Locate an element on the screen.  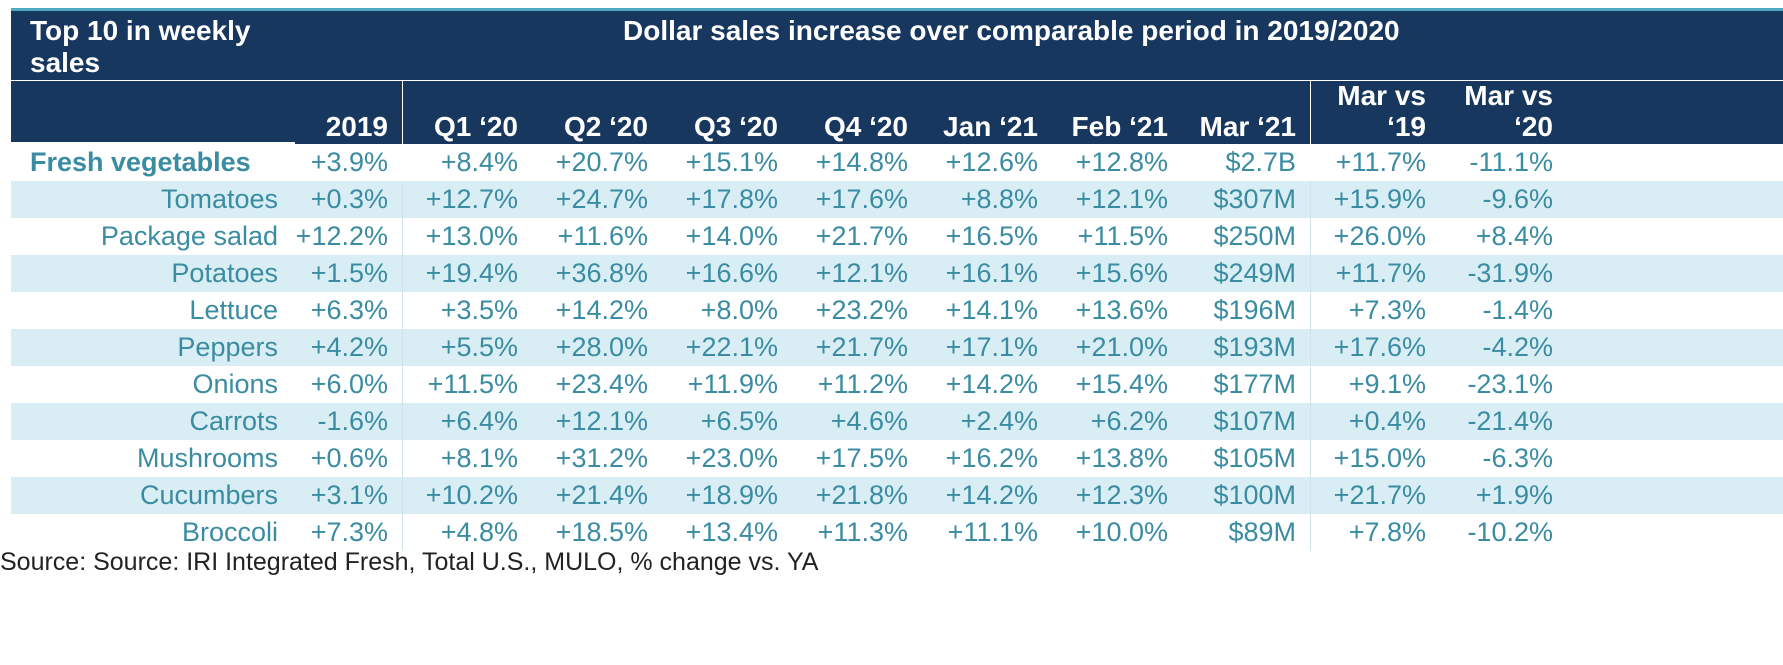
column-header-line: Jan ‘21 is located at coordinates (990, 126).